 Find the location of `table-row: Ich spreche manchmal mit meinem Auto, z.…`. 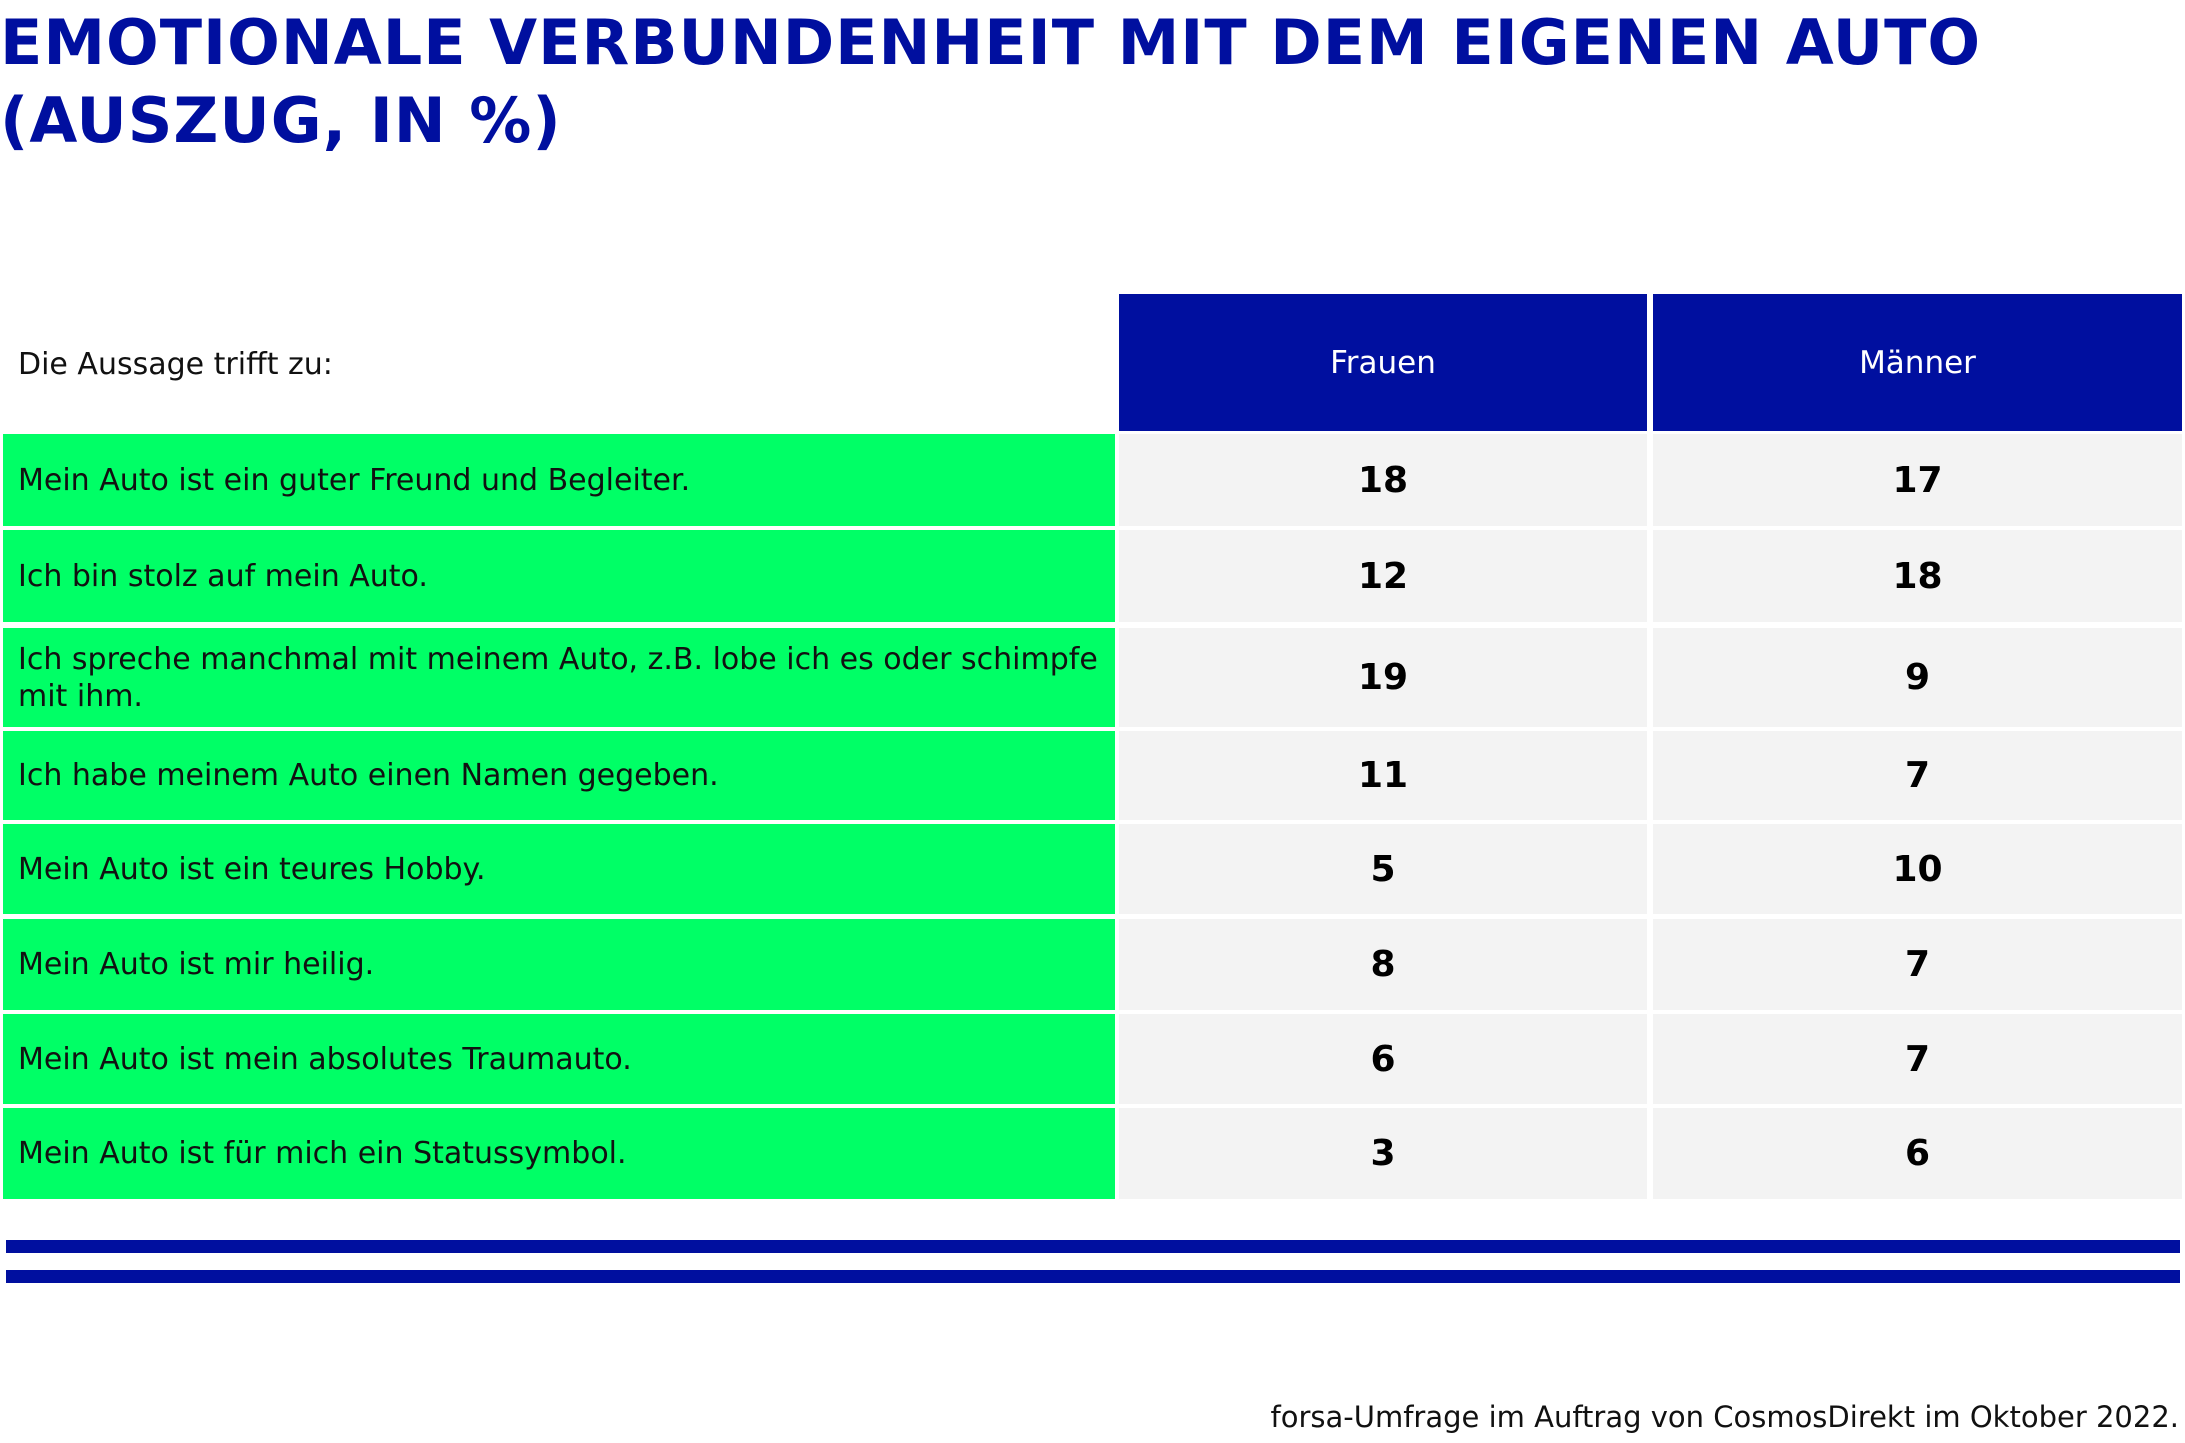

table-row: Ich spreche manchmal mit meinem Auto, z.… is located at coordinates (1092, 677).